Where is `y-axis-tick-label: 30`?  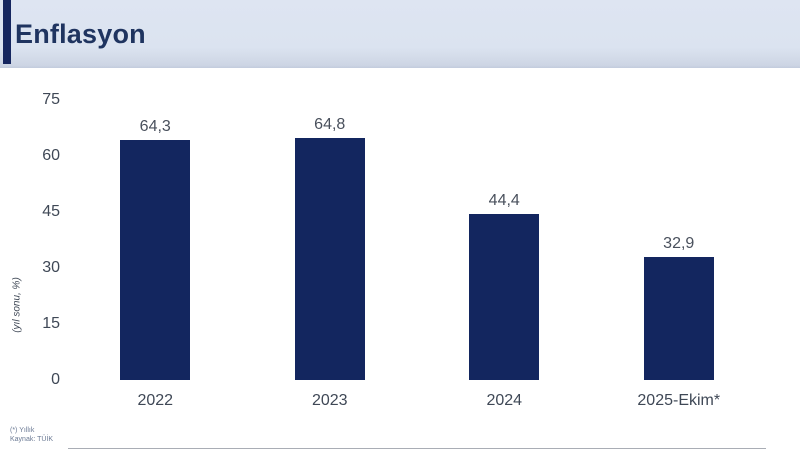
y-axis-tick-label: 30 is located at coordinates (51, 267).